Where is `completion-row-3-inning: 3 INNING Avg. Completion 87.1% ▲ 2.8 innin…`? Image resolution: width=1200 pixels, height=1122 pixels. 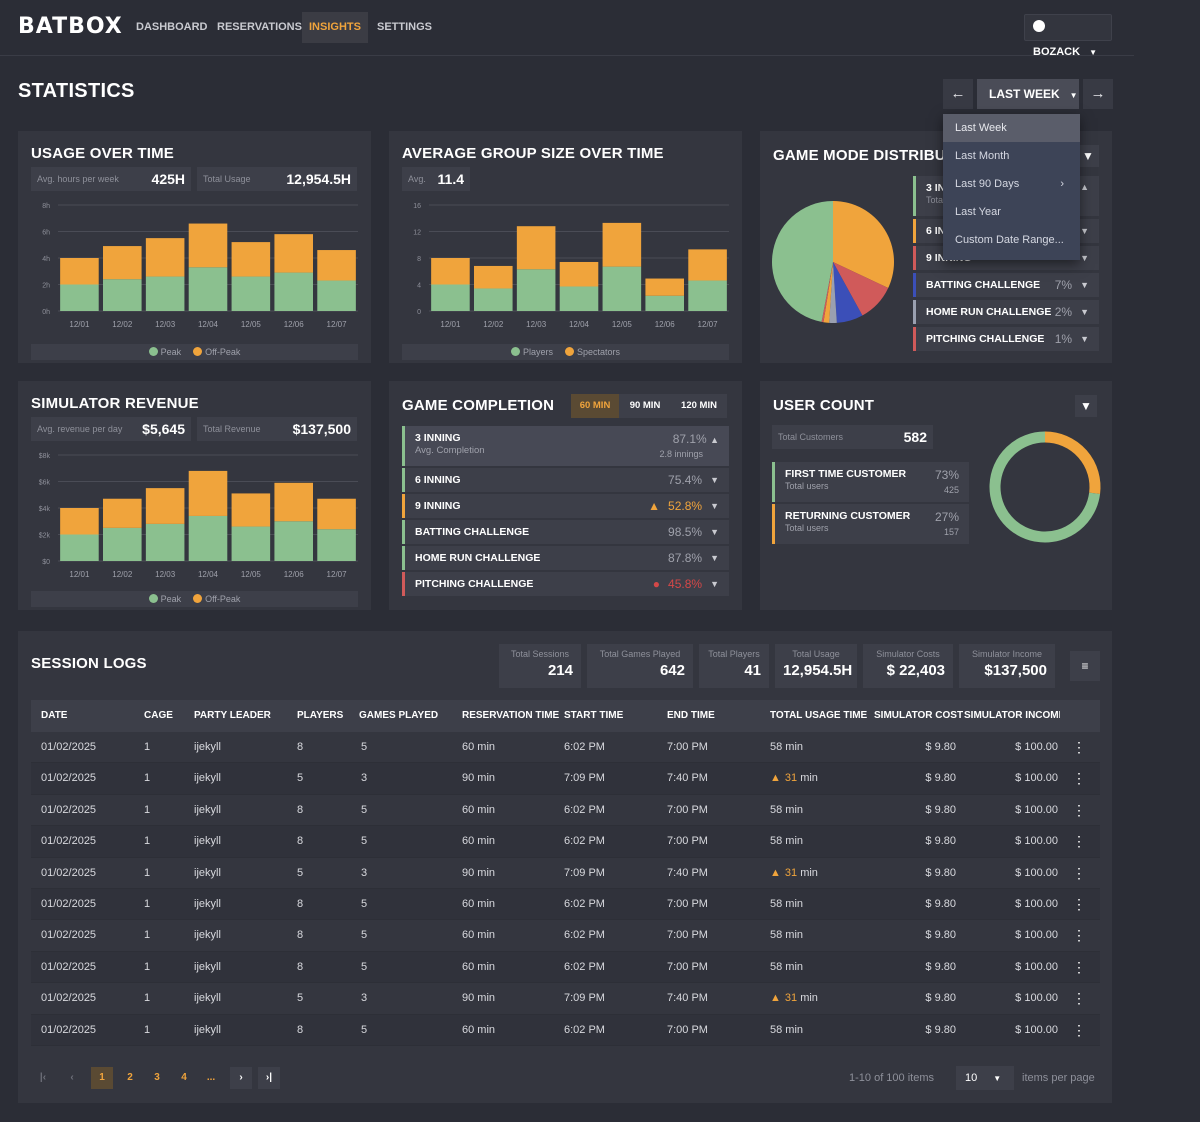 completion-row-3-inning: 3 INNING Avg. Completion 87.1% ▲ 2.8 innin… is located at coordinates (565, 446).